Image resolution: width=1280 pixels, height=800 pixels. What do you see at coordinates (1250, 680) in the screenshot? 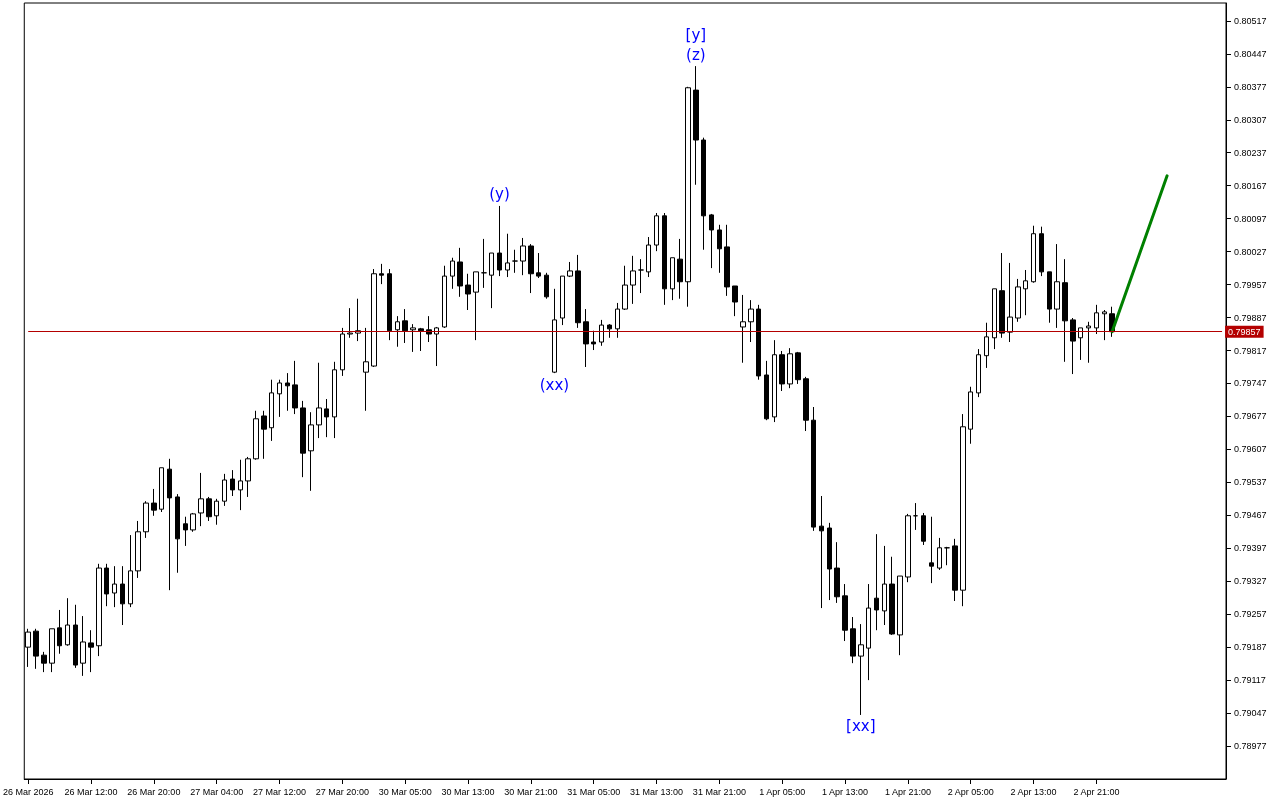
I see `y-tick-label: 0.79117` at bounding box center [1250, 680].